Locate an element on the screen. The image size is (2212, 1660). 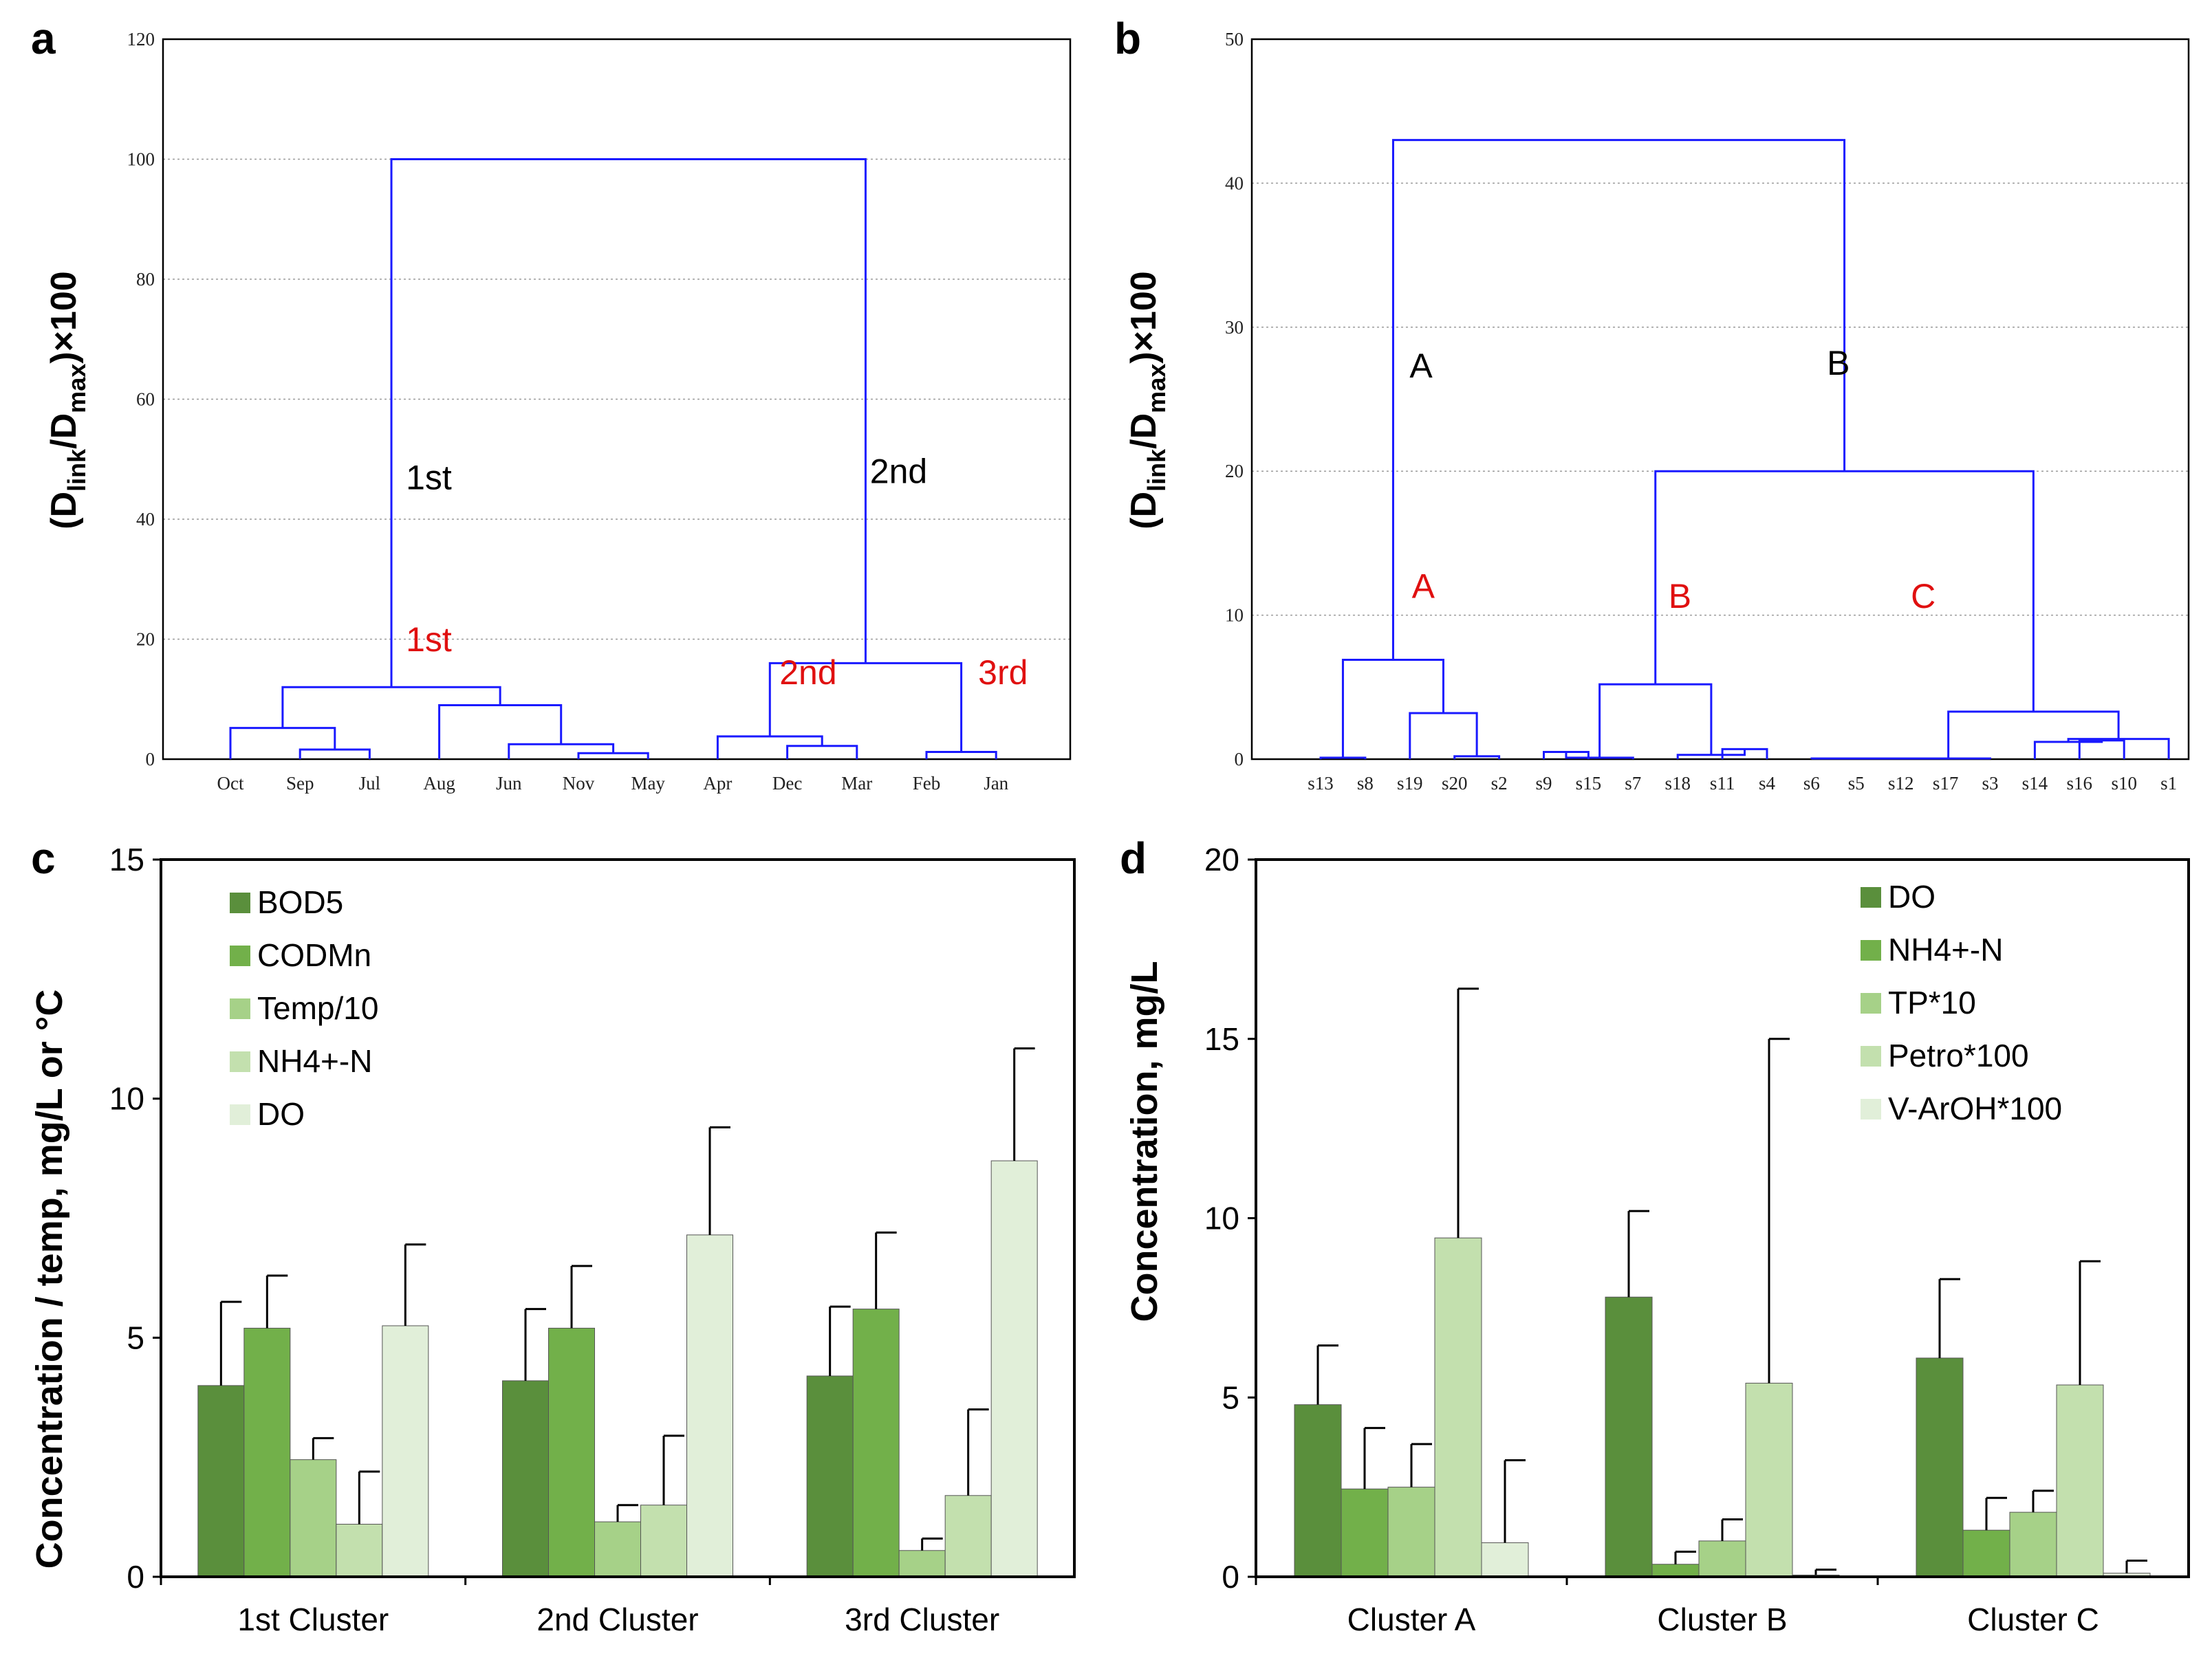
y-tick-label: 30 is located at coordinates (1234, 327).